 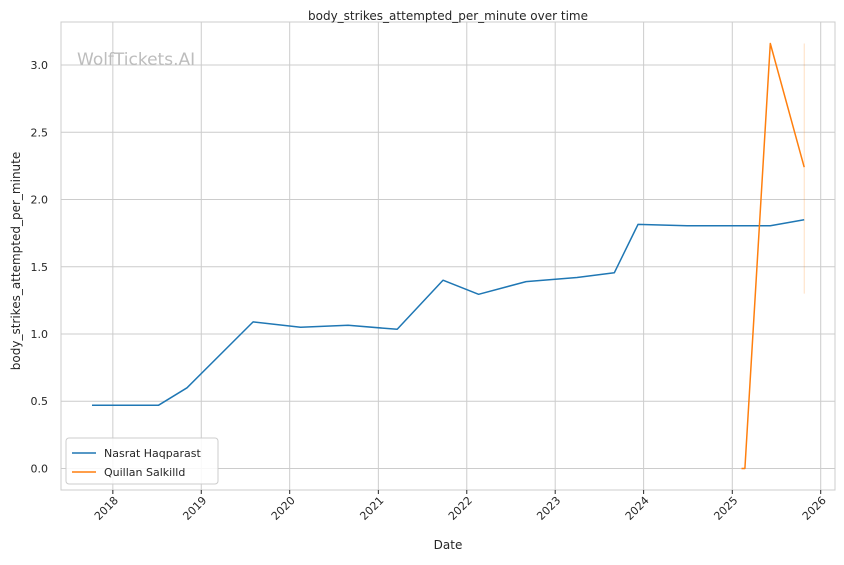 I want to click on legend-box, so click(x=142, y=461).